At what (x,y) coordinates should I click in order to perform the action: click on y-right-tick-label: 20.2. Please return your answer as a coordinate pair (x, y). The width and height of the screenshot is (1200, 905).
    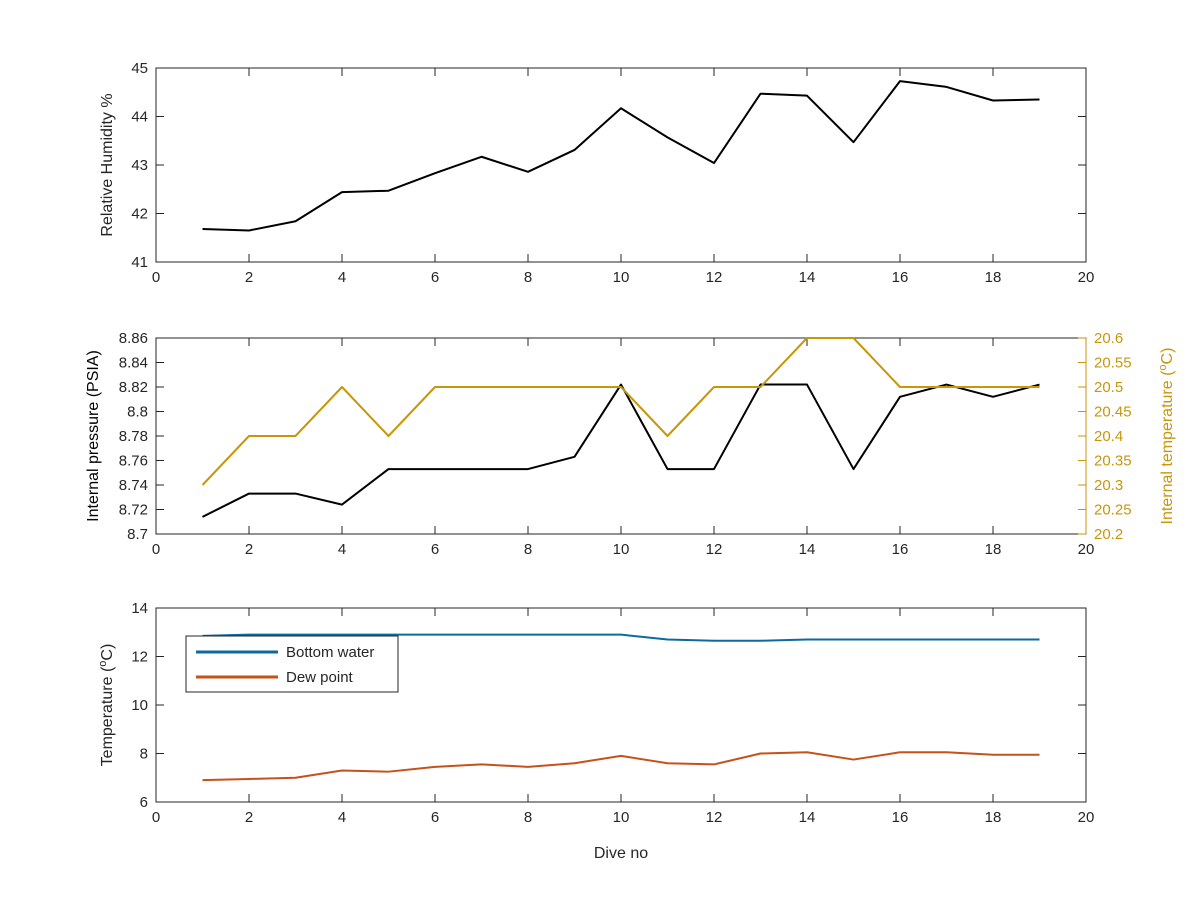
    Looking at the image, I should click on (1108, 534).